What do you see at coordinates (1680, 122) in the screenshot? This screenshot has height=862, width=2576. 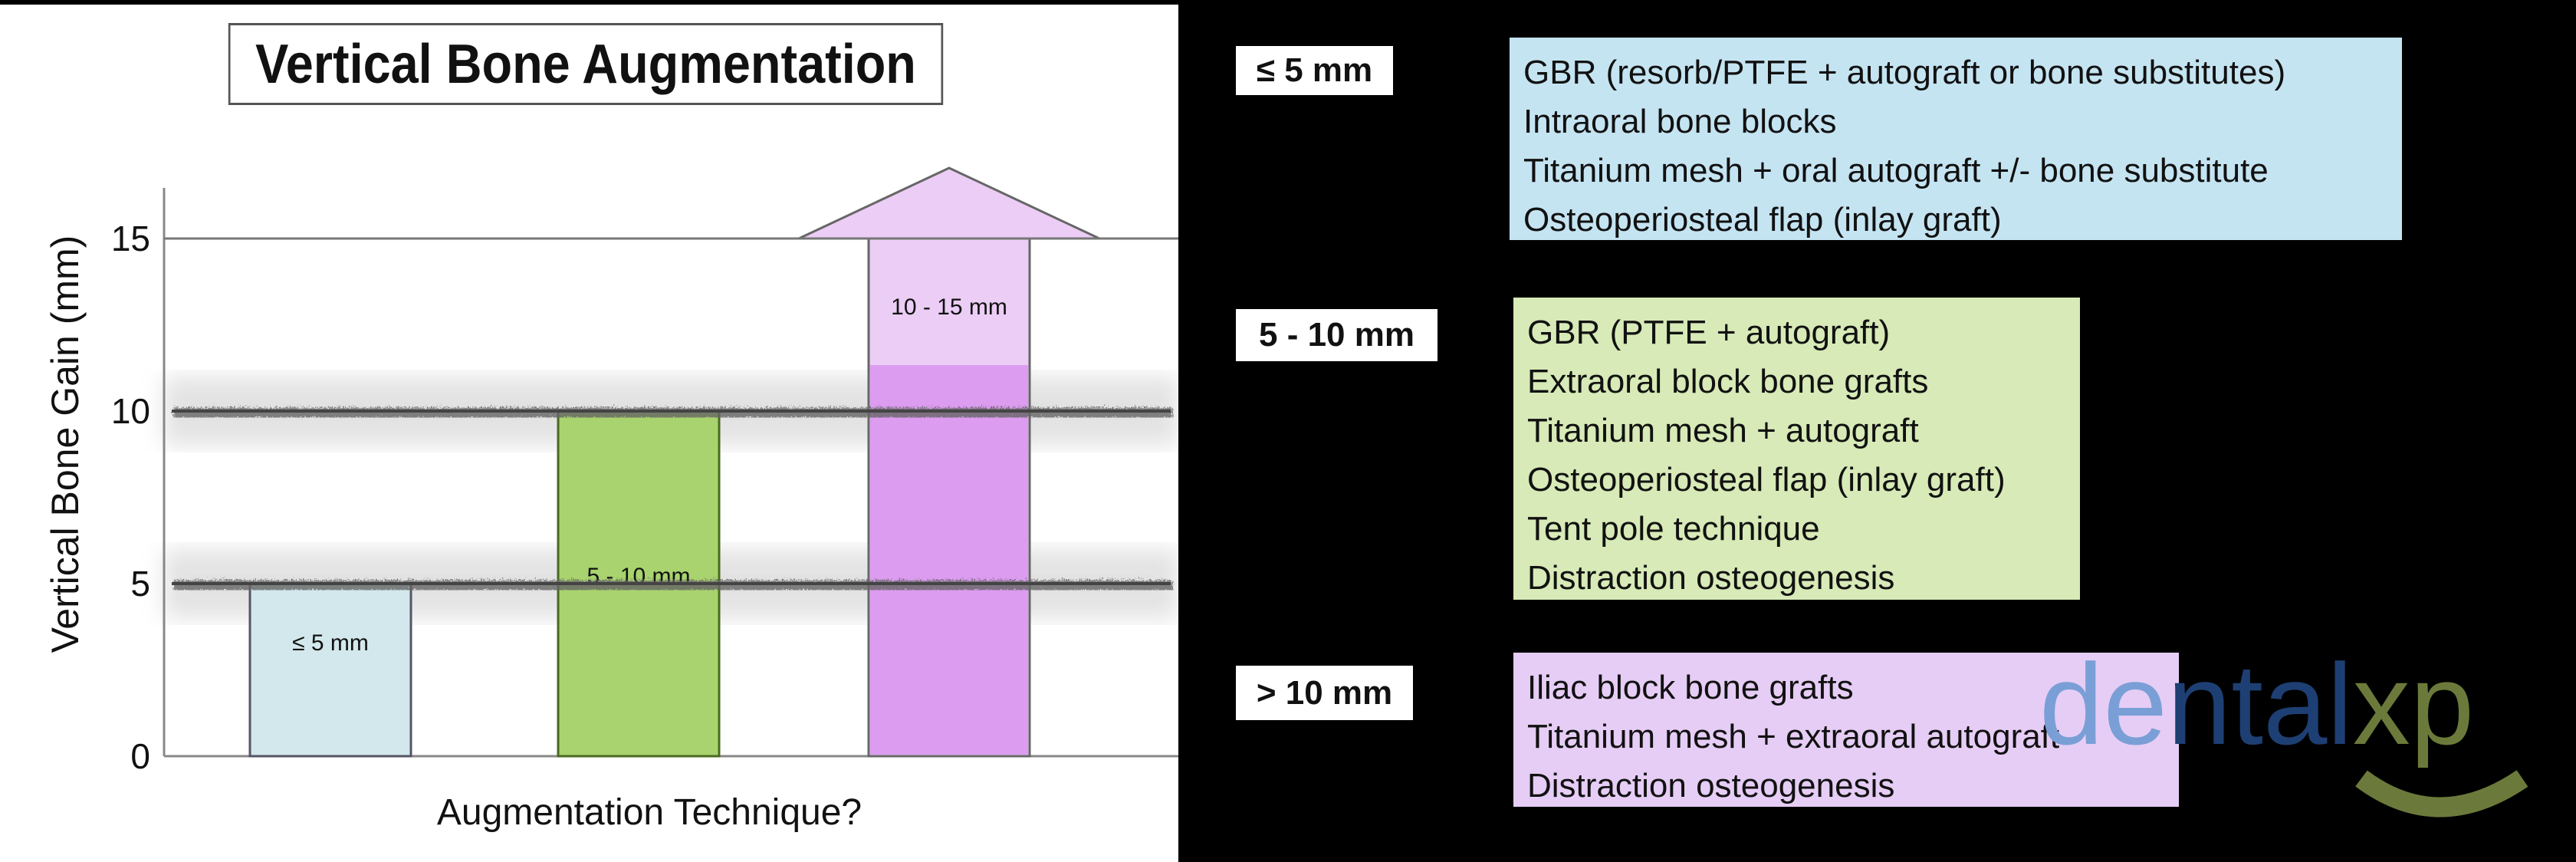 I see `technique-item: Intraoral bone blocks` at bounding box center [1680, 122].